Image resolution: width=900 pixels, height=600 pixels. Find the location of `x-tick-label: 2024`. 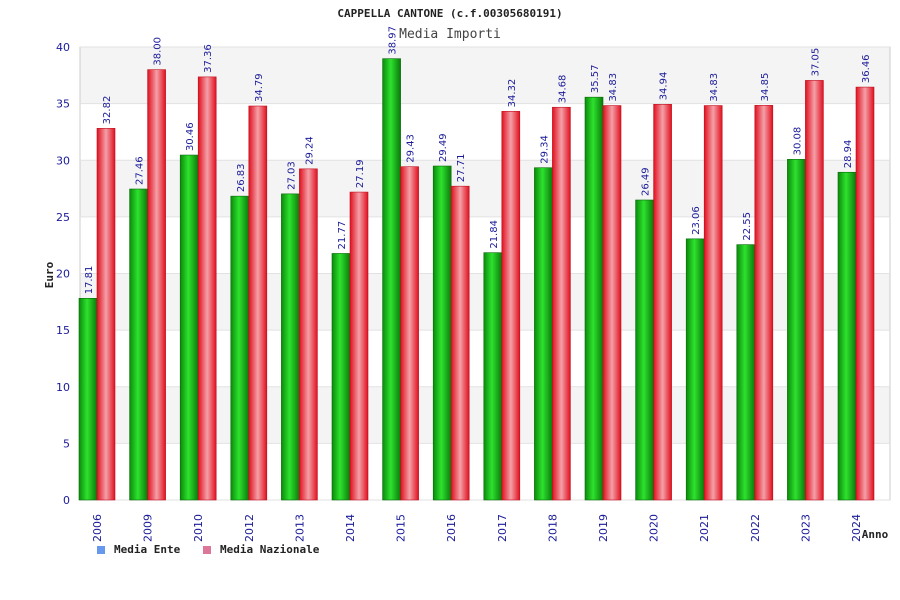

x-tick-label: 2024 is located at coordinates (856, 528).